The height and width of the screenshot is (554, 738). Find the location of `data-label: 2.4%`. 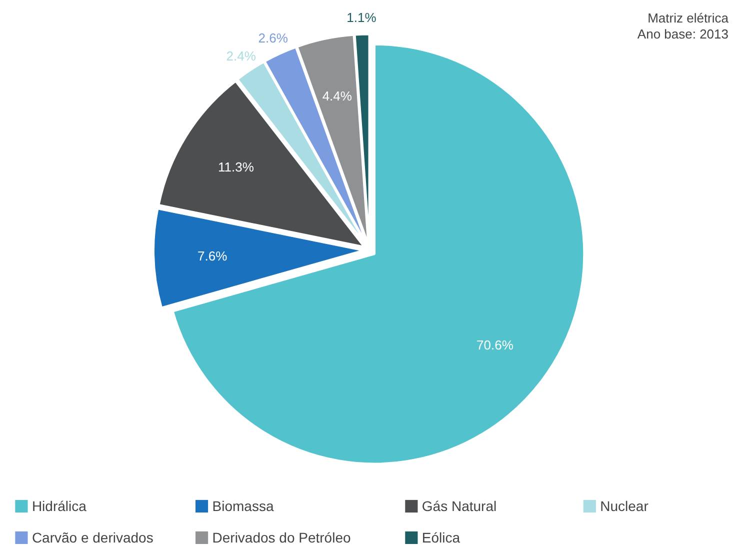

data-label: 2.4% is located at coordinates (241, 56).